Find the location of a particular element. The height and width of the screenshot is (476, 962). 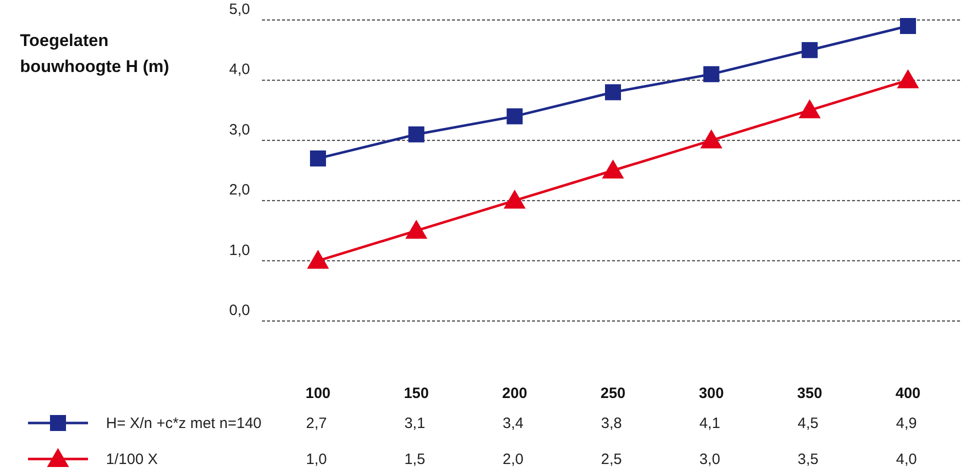

data-label: 2,5 is located at coordinates (611, 459).